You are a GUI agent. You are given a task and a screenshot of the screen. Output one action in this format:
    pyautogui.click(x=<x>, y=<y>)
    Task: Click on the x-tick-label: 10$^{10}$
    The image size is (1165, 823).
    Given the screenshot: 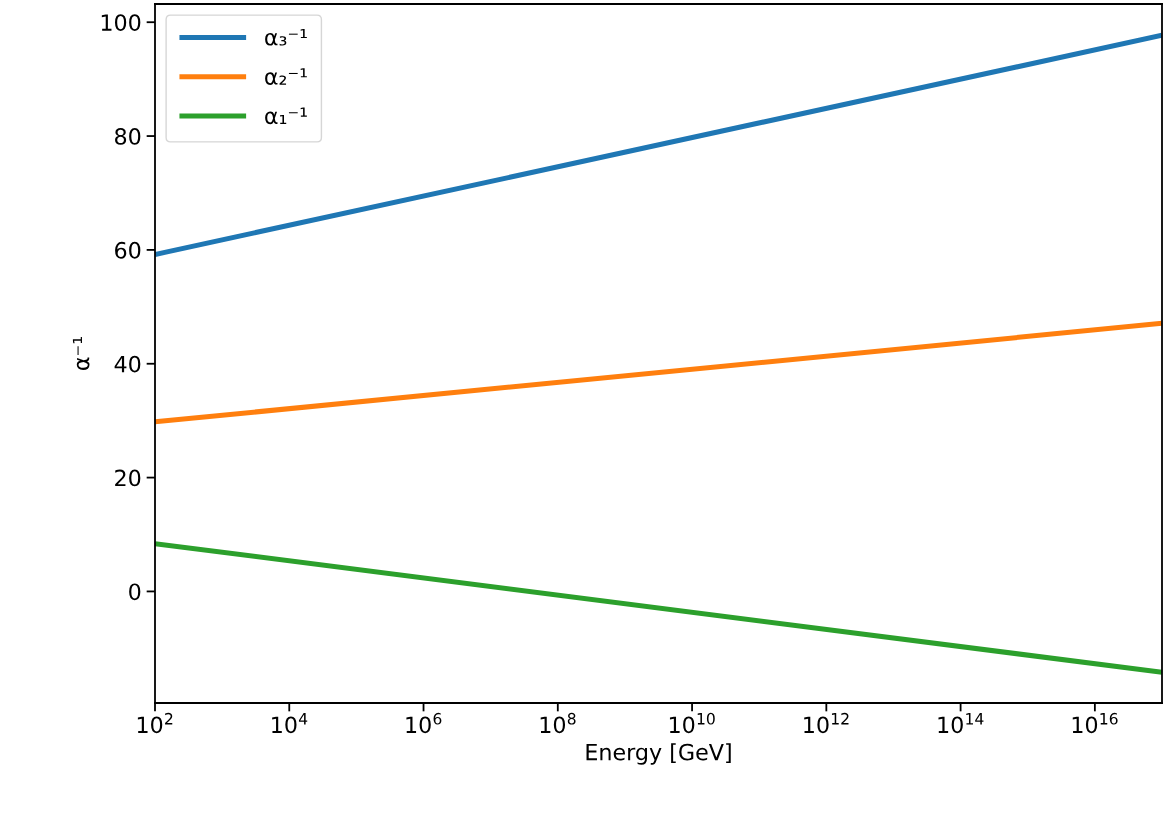 What is the action you would take?
    pyautogui.click(x=692, y=723)
    